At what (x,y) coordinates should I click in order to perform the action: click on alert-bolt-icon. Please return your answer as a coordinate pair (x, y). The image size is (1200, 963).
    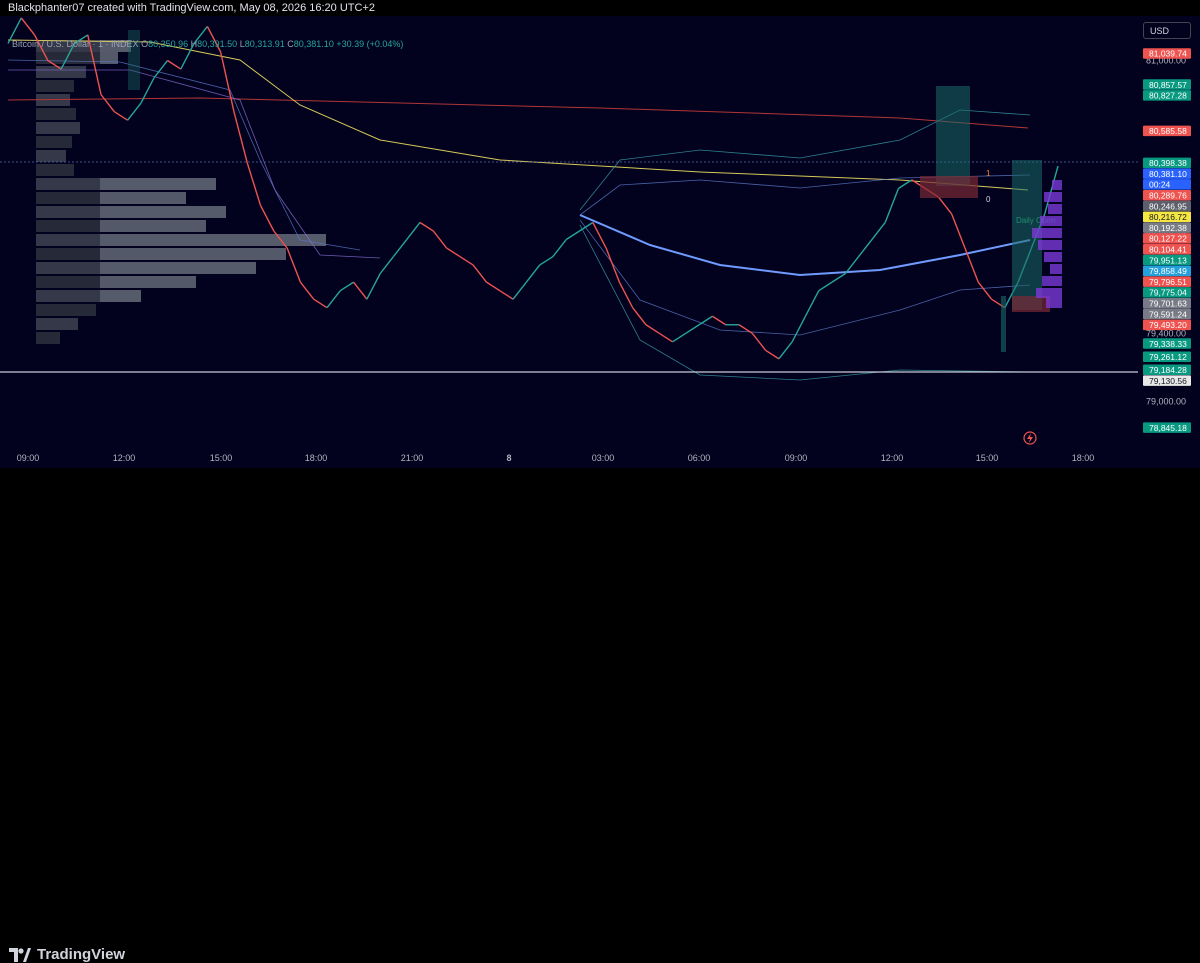
    Looking at the image, I should click on (1030, 438).